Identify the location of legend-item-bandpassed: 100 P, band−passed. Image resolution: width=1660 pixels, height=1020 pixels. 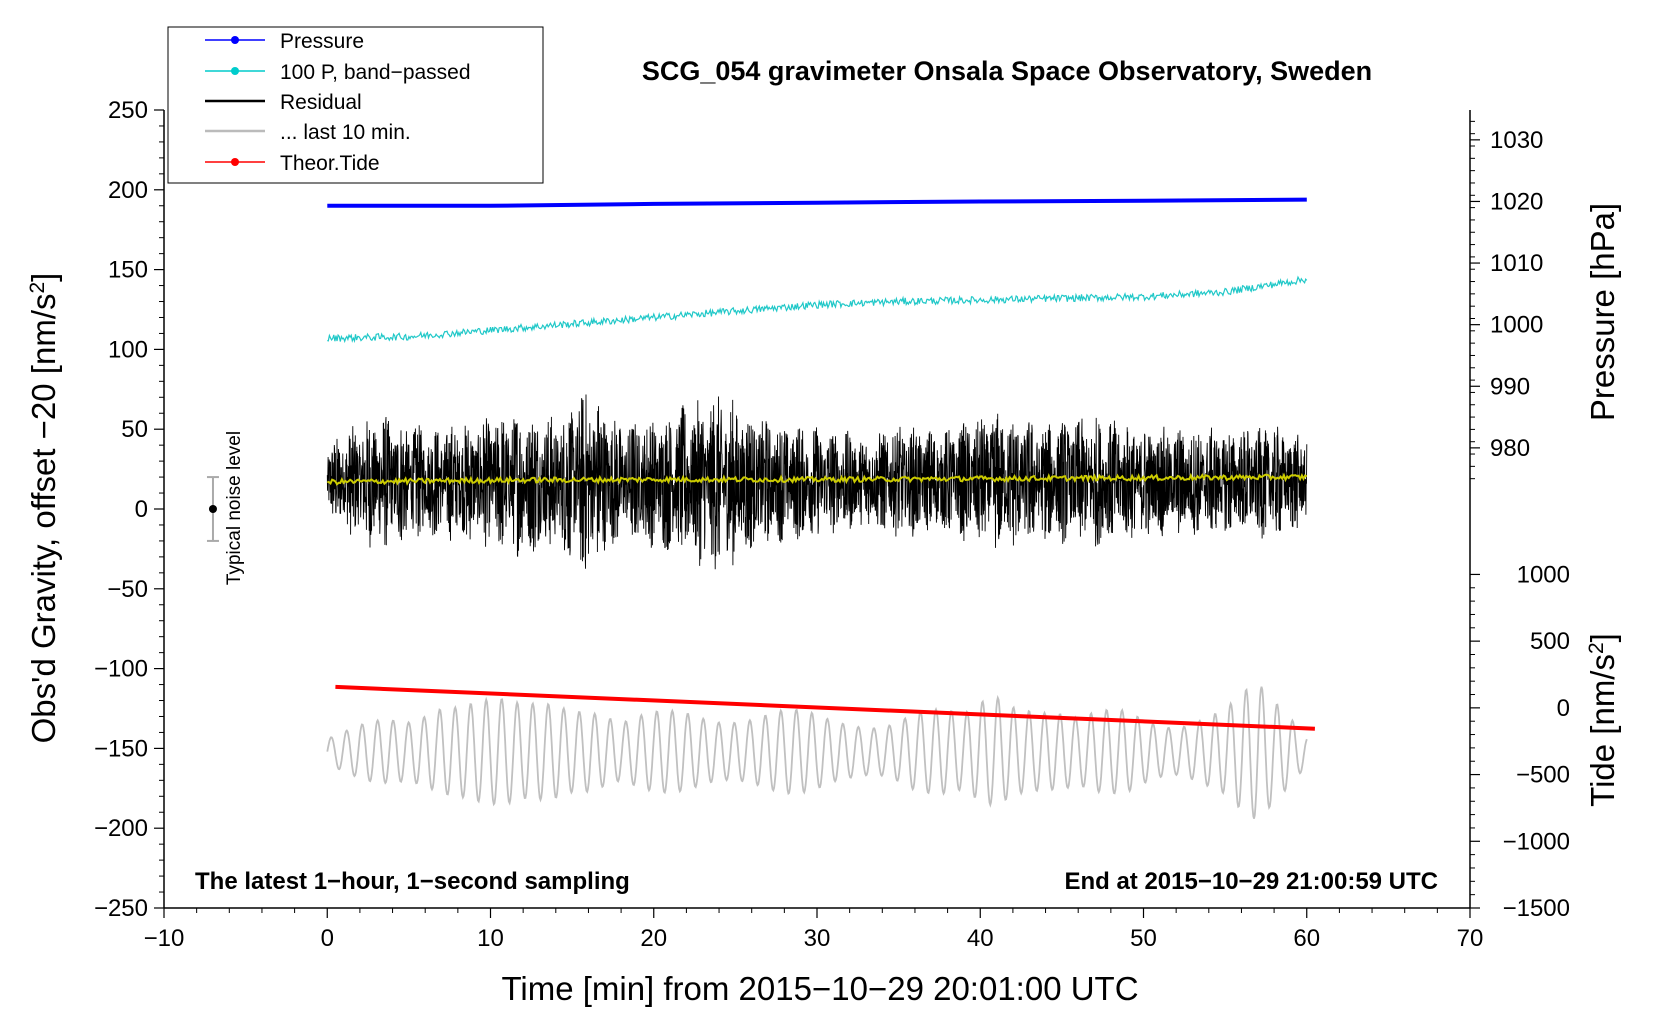
(338, 72).